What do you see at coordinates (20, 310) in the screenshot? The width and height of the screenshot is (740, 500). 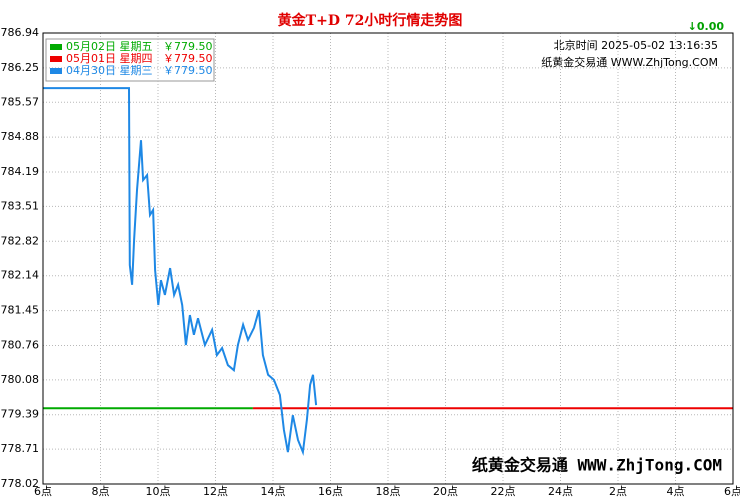 I see `y-tick-label: 781.45` at bounding box center [20, 310].